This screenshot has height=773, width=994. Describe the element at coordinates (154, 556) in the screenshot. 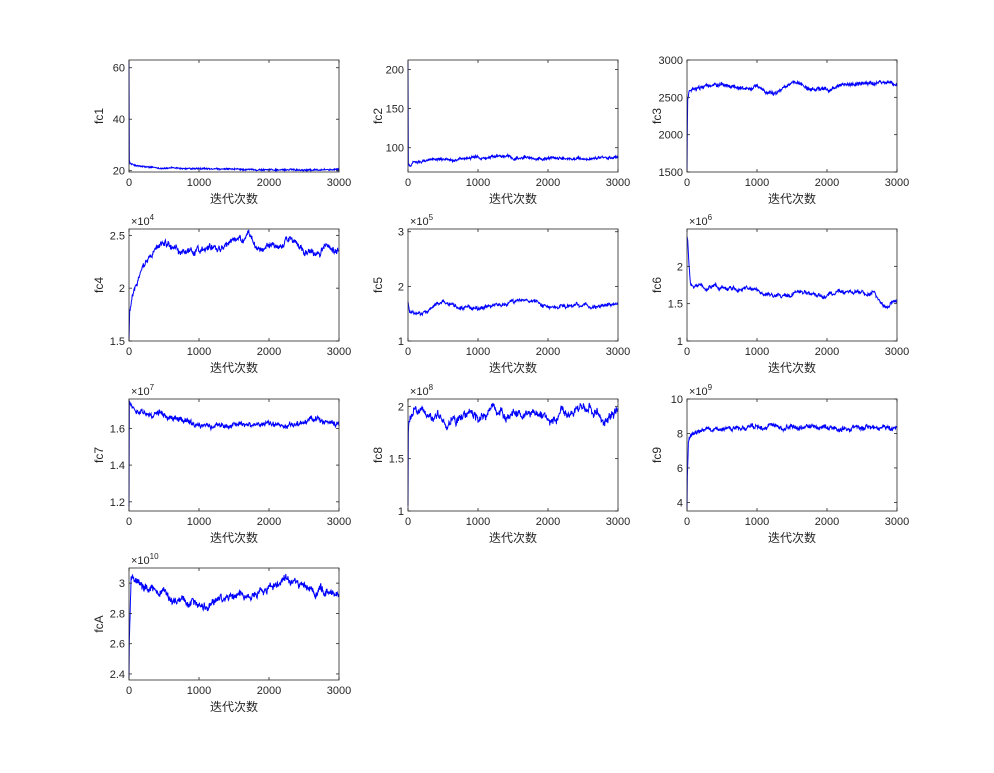

I see `y-exponent-power: 10` at that location.